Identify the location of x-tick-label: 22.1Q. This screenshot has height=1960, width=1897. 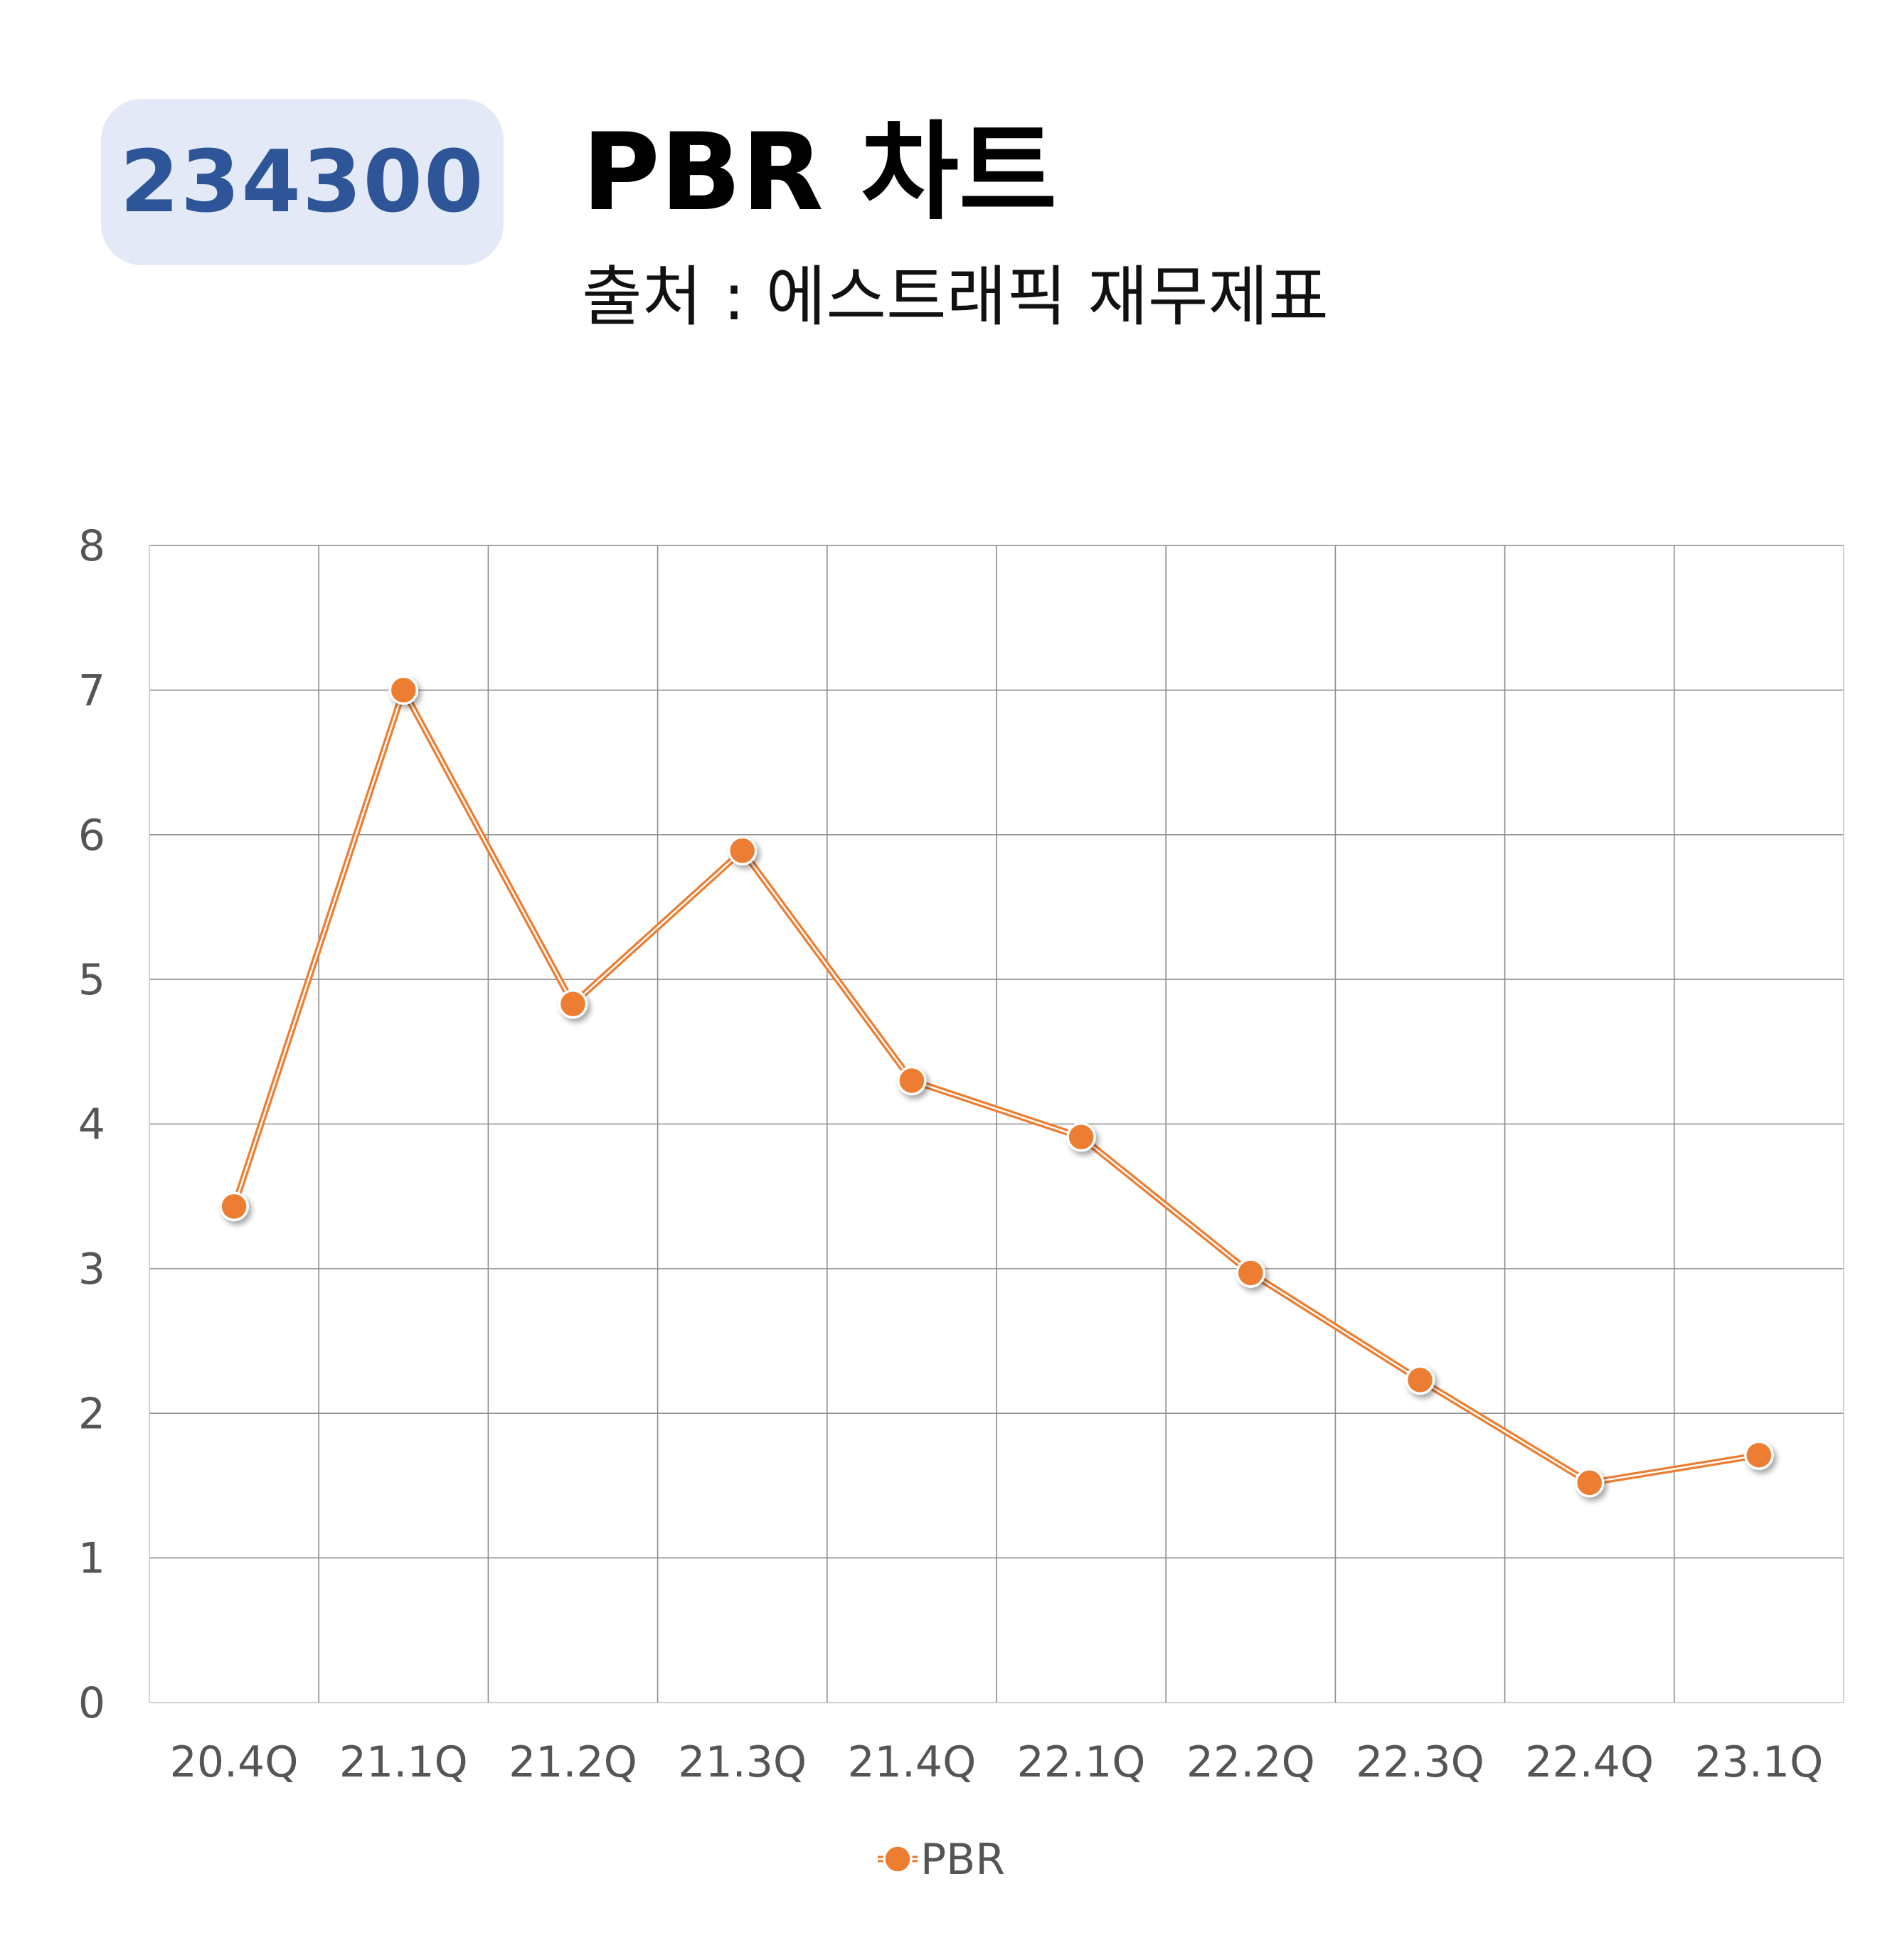
(1081, 1762).